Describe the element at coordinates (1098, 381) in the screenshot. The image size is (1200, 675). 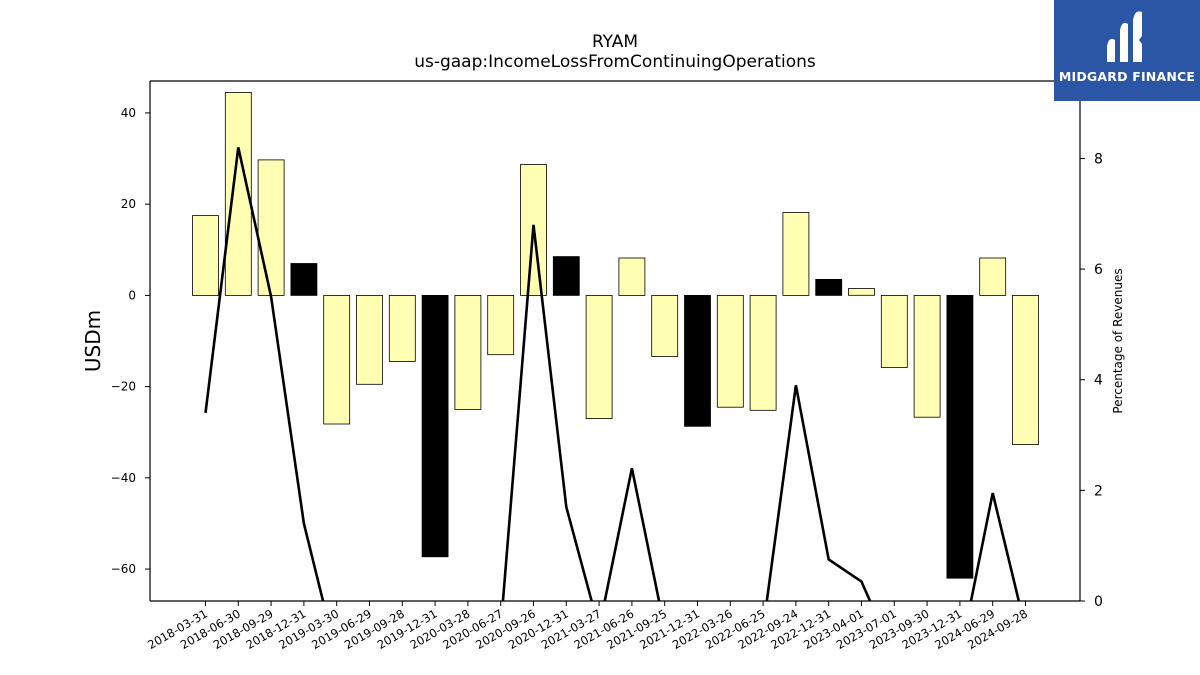
I see `y2-tick-label: 4` at that location.